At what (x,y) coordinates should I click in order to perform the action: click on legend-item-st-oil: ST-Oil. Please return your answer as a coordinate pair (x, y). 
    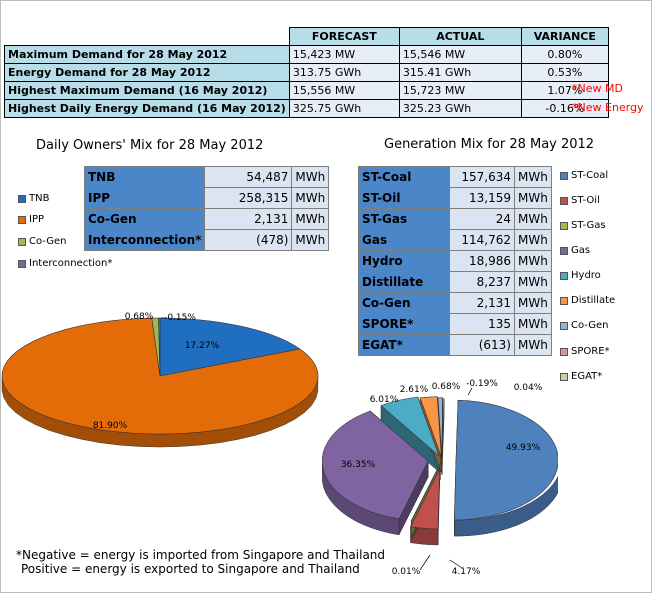
    Looking at the image, I should click on (580, 200).